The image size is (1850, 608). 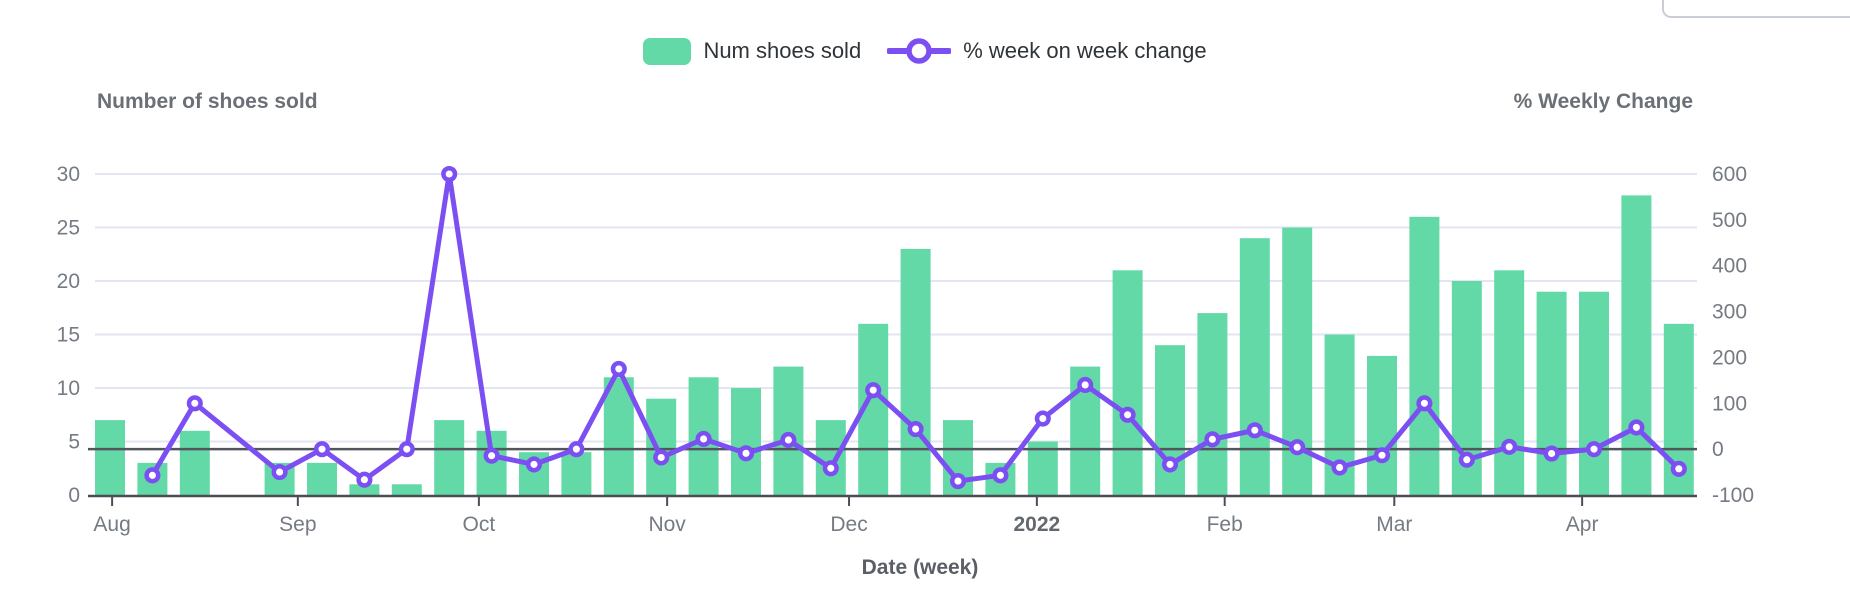 What do you see at coordinates (1756, 9) in the screenshot?
I see `top-right-panel-fragment` at bounding box center [1756, 9].